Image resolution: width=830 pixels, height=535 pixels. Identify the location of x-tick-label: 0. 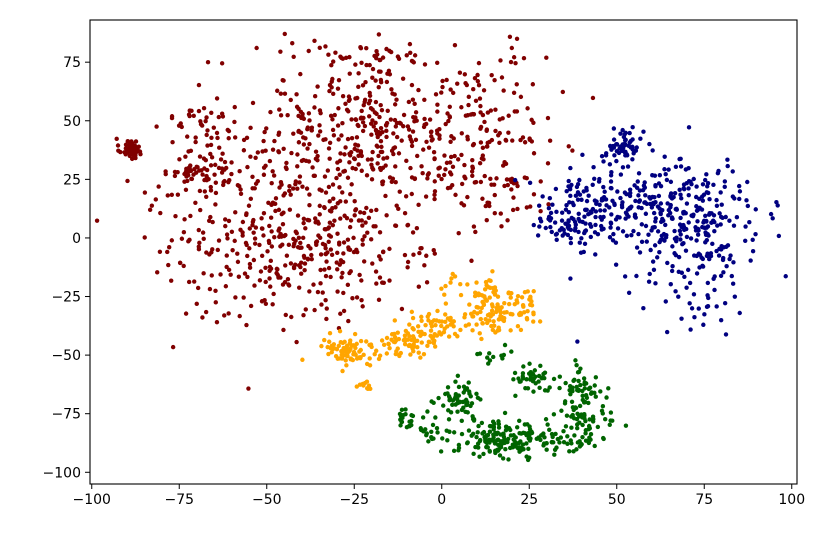
(441, 500).